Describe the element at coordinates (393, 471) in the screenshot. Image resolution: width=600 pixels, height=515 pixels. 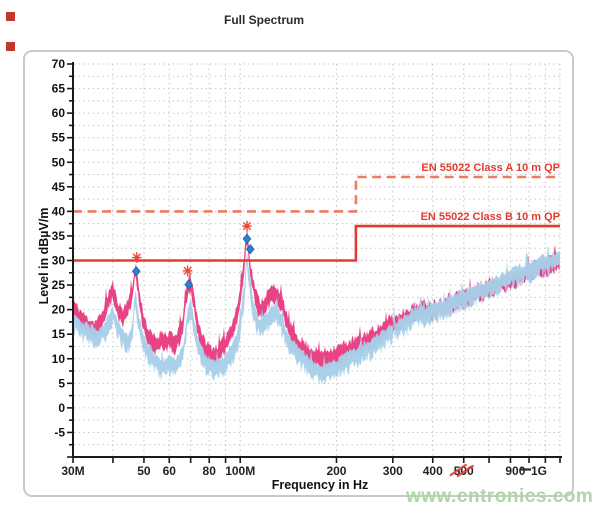
I see `svg-text: 300` at that location.